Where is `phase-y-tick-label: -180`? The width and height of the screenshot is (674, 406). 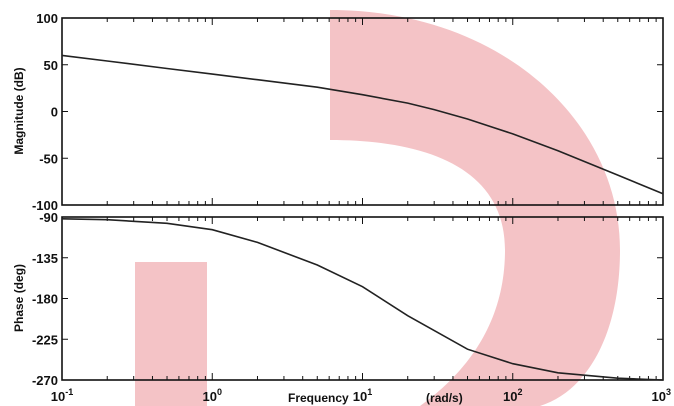 phase-y-tick-label: -180 is located at coordinates (45, 299).